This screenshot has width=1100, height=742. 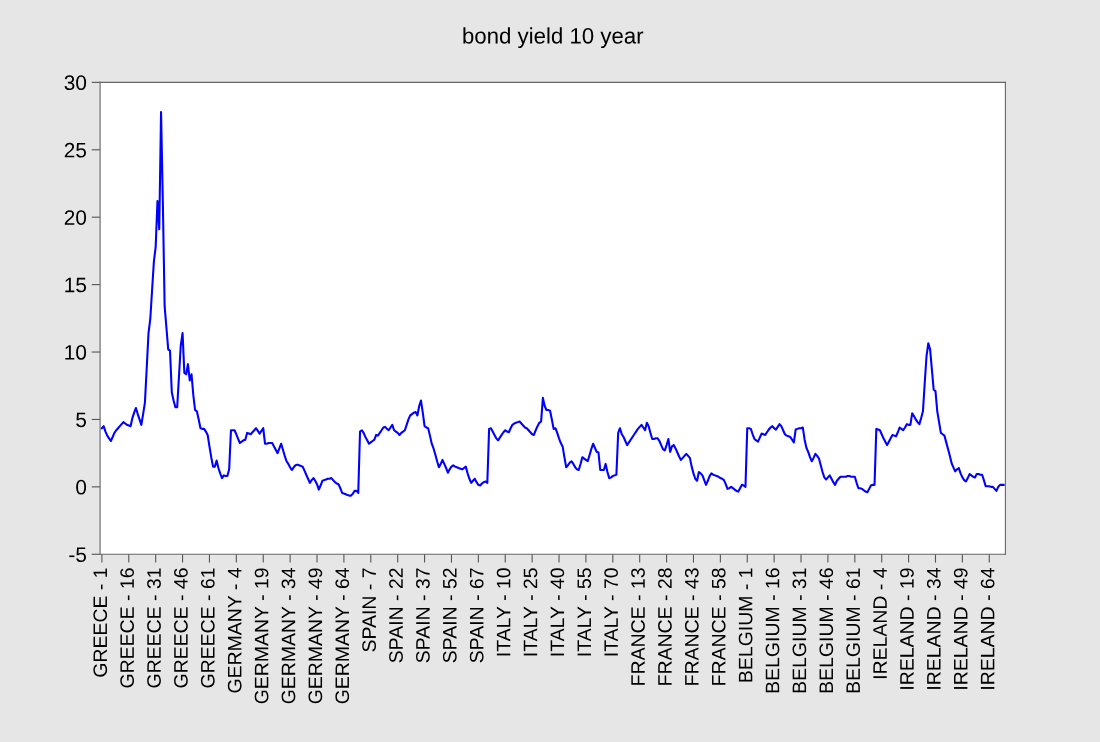 What do you see at coordinates (449, 615) in the screenshot?
I see `x-tick-label: SPAIN - 52` at bounding box center [449, 615].